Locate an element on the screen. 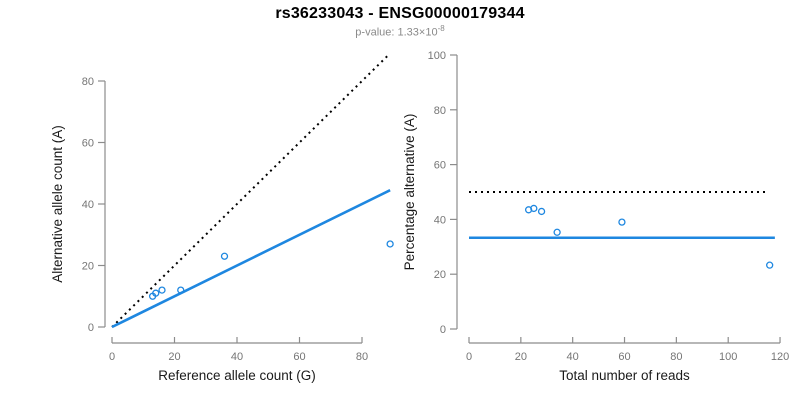 The height and width of the screenshot is (400, 800). p-value-subtitle: p-value: 1.33×10-8 is located at coordinates (400, 31).